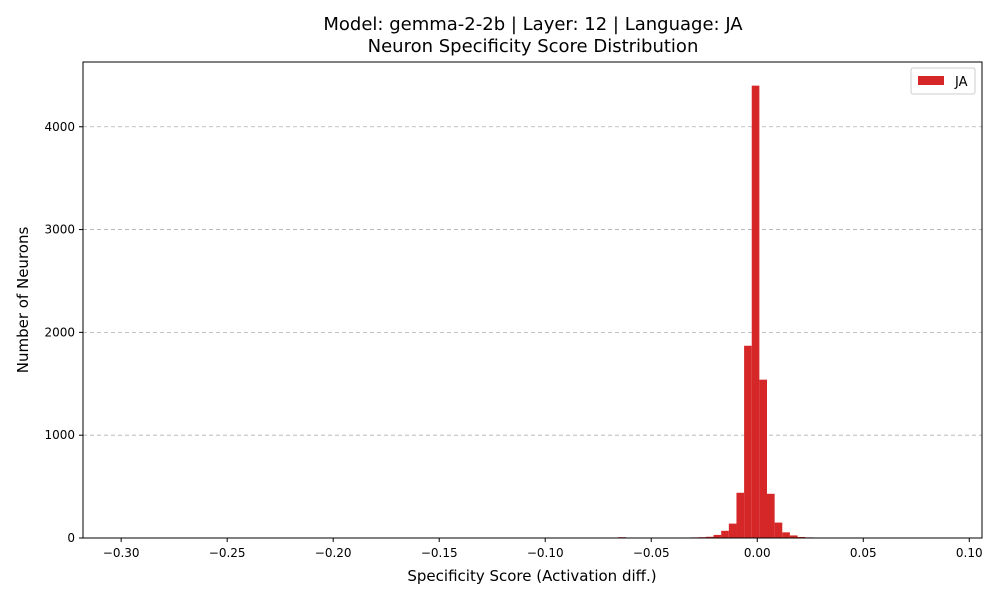  What do you see at coordinates (59, 332) in the screenshot?
I see `y-tick-label: 2000` at bounding box center [59, 332].